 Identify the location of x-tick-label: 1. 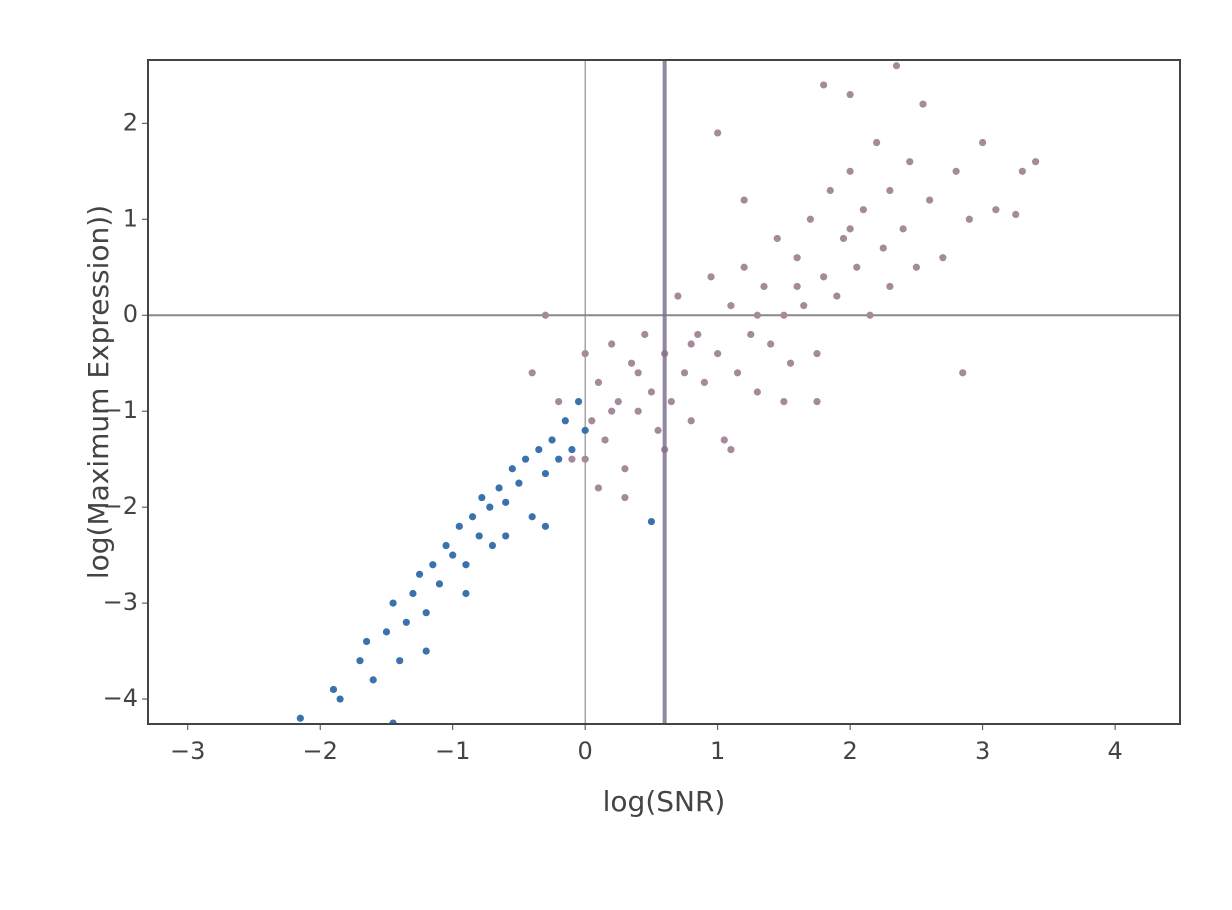
(717, 751).